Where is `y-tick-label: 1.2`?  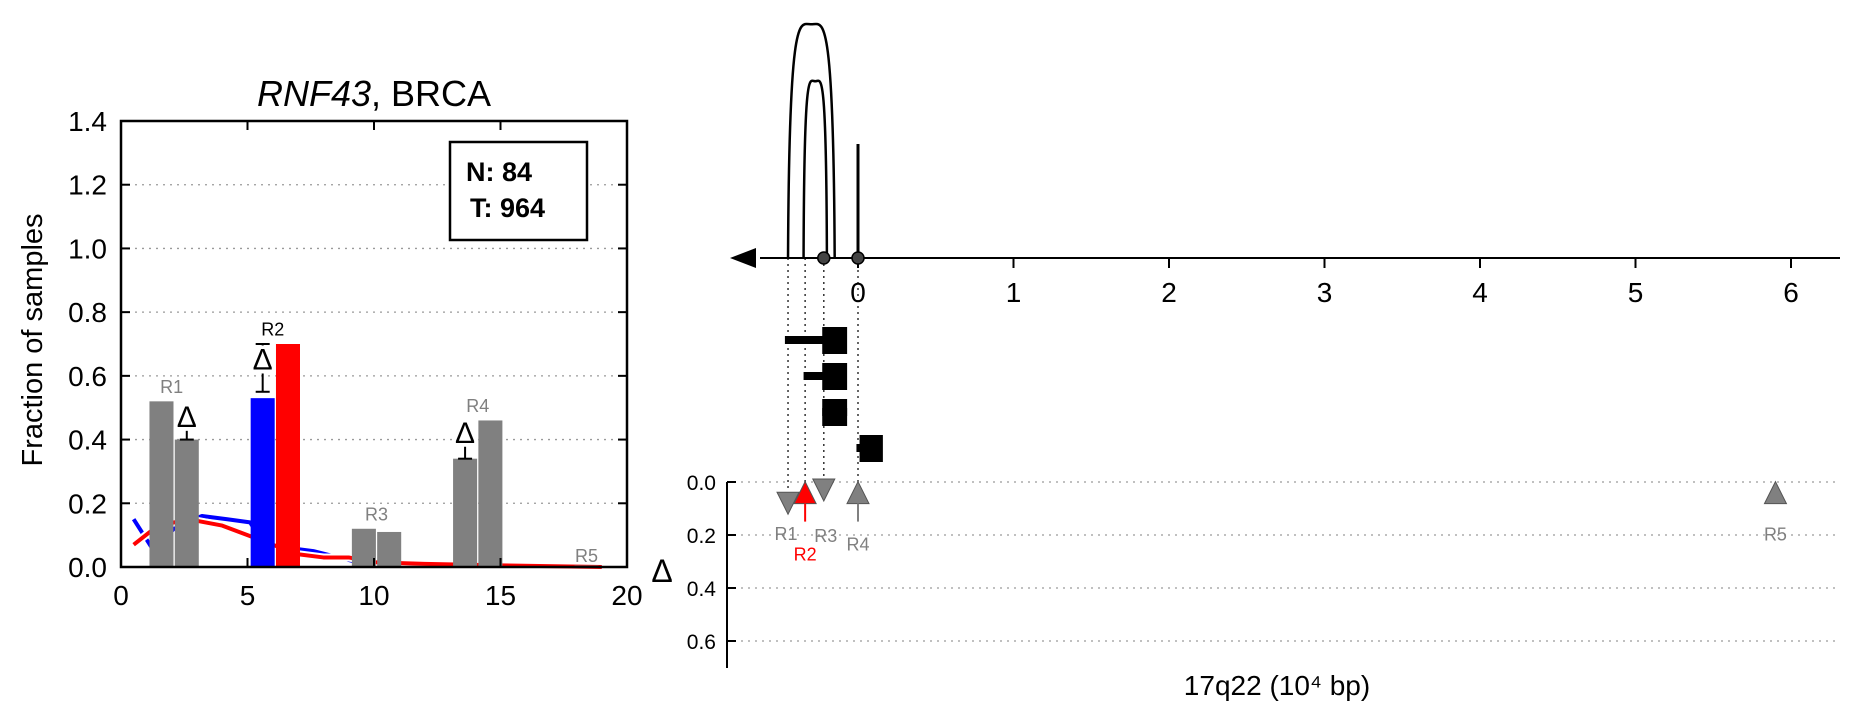 y-tick-label: 1.2 is located at coordinates (87, 185).